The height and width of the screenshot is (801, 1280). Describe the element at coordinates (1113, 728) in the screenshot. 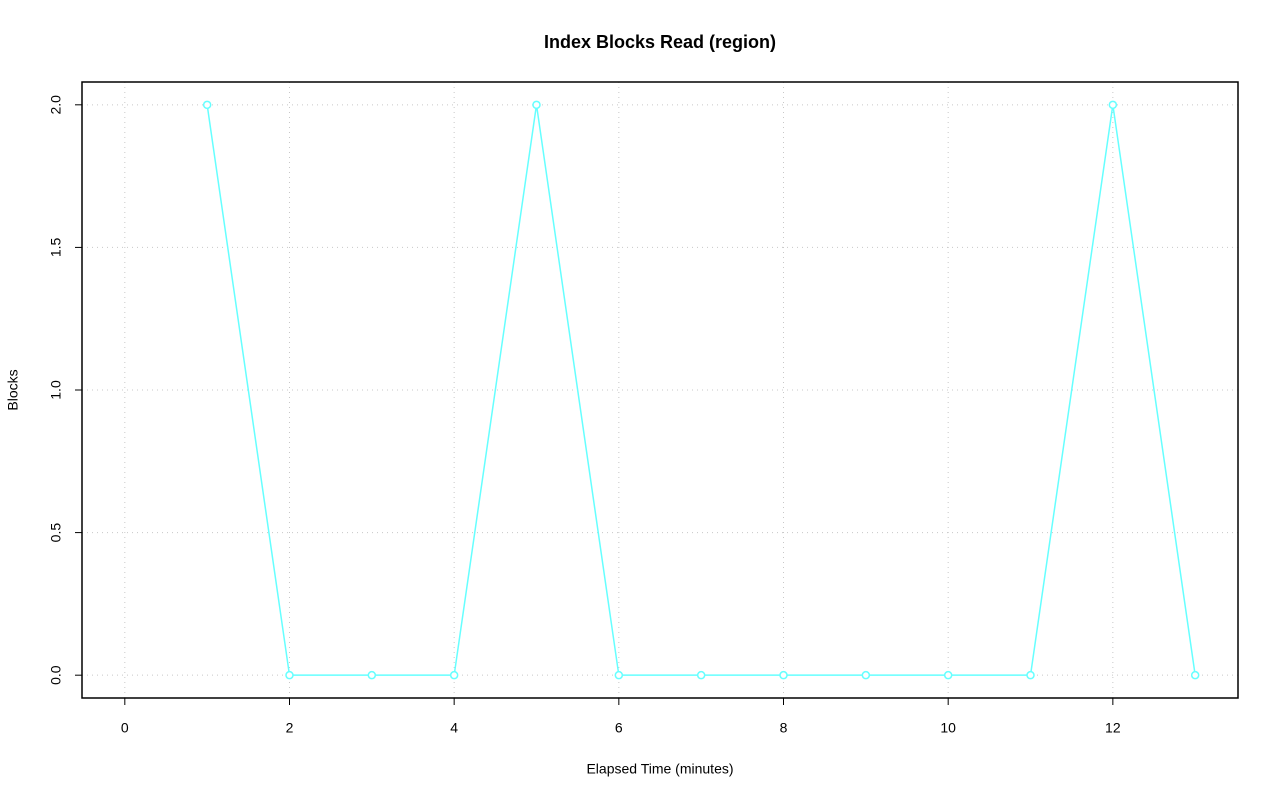

I see `x-tick-label: 12` at that location.